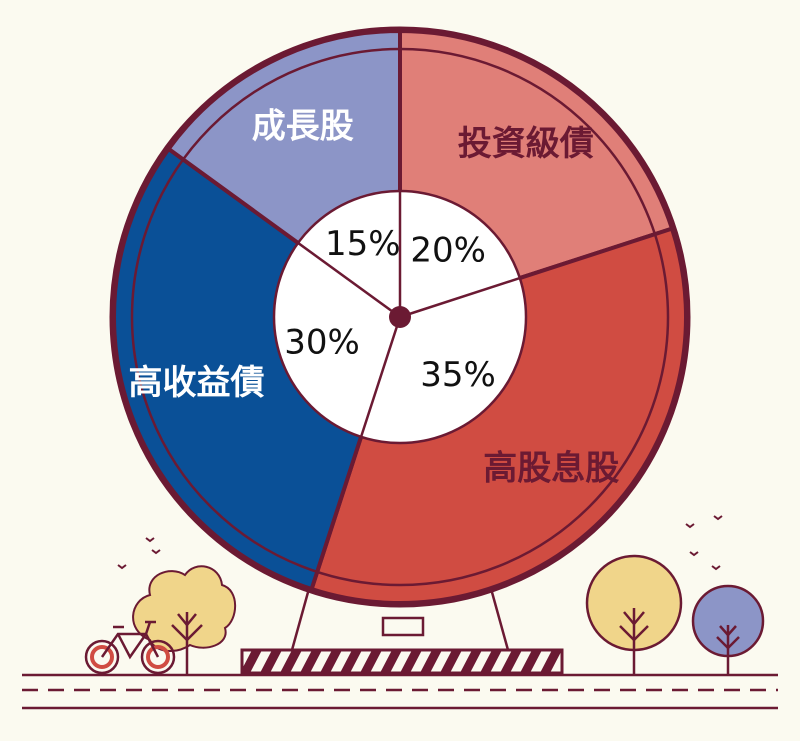 The width and height of the screenshot is (800, 741). Describe the element at coordinates (420, 543) in the screenshot. I see `birds` at that location.